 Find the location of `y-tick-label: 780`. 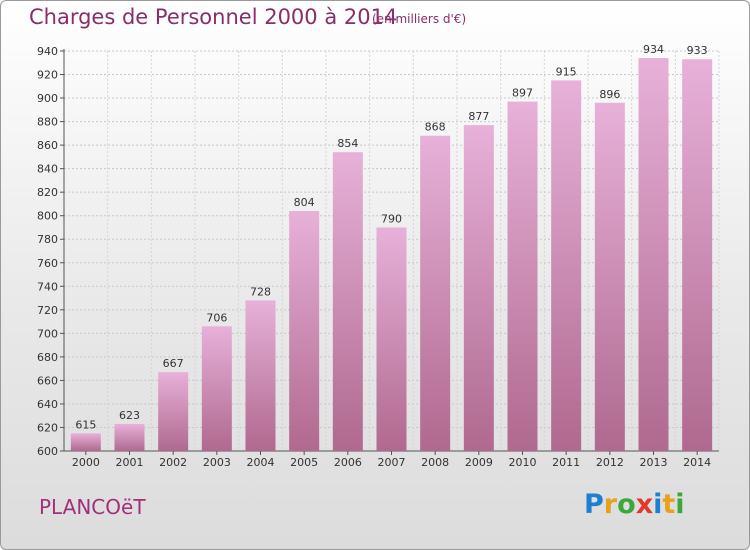

y-tick-label: 780 is located at coordinates (47, 239).